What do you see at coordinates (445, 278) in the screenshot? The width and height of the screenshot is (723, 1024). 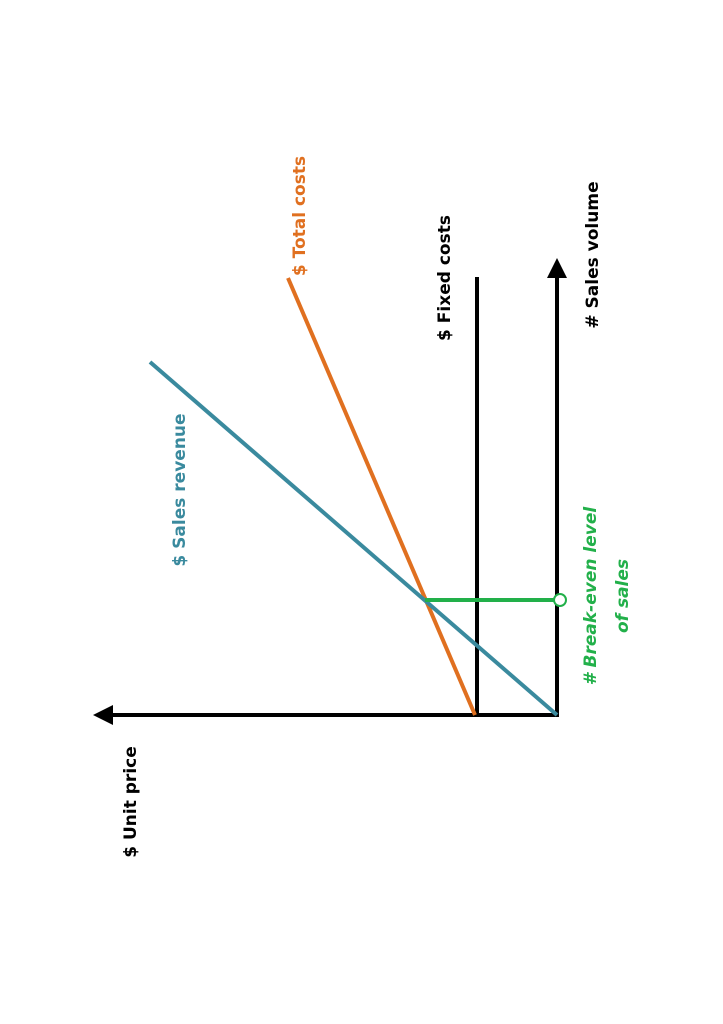 I see `fixed-costs-label: $ Fixed costs` at bounding box center [445, 278].